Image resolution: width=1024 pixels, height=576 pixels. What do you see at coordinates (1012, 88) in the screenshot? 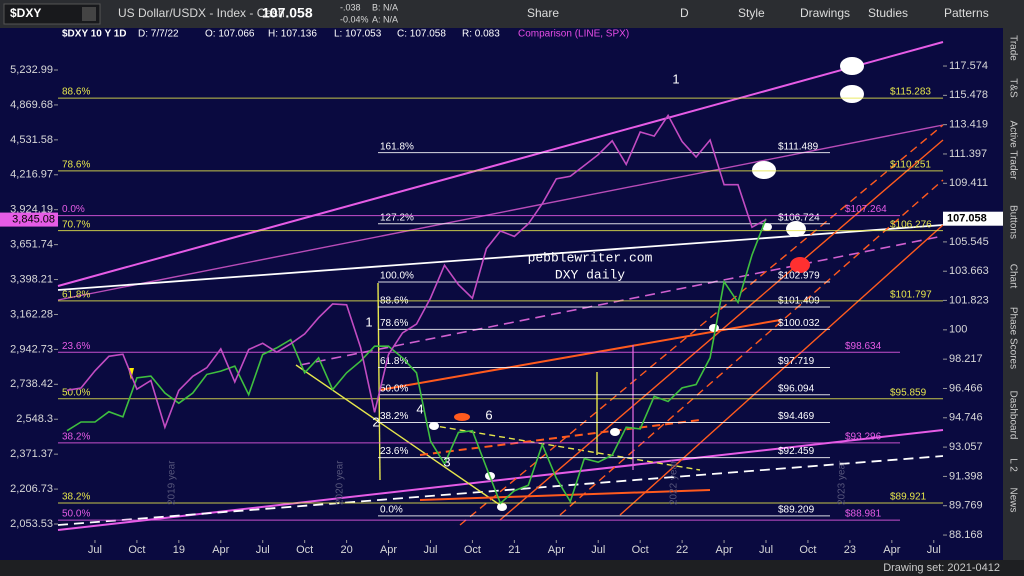
I see `sidebar-tab: T&S` at bounding box center [1012, 88].